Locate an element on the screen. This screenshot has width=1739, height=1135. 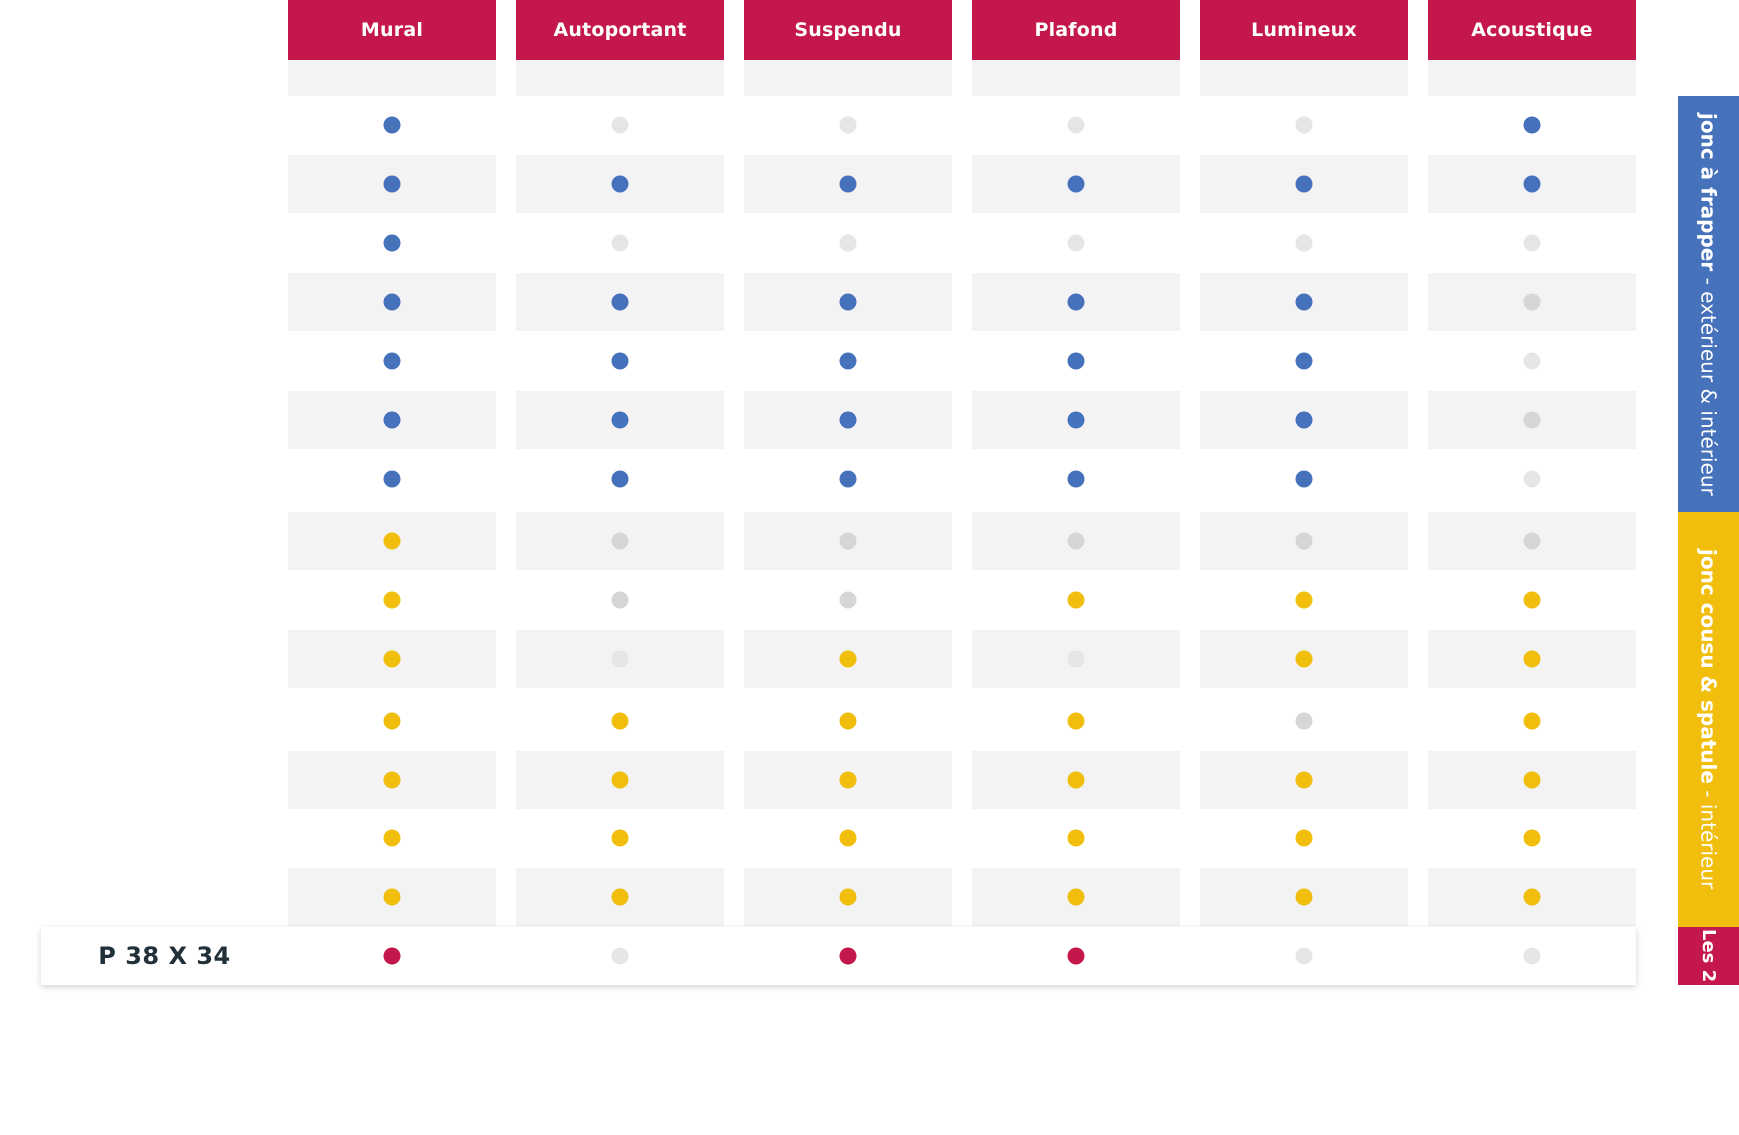
column-header-lumineux: Lumineux is located at coordinates (1304, 30).